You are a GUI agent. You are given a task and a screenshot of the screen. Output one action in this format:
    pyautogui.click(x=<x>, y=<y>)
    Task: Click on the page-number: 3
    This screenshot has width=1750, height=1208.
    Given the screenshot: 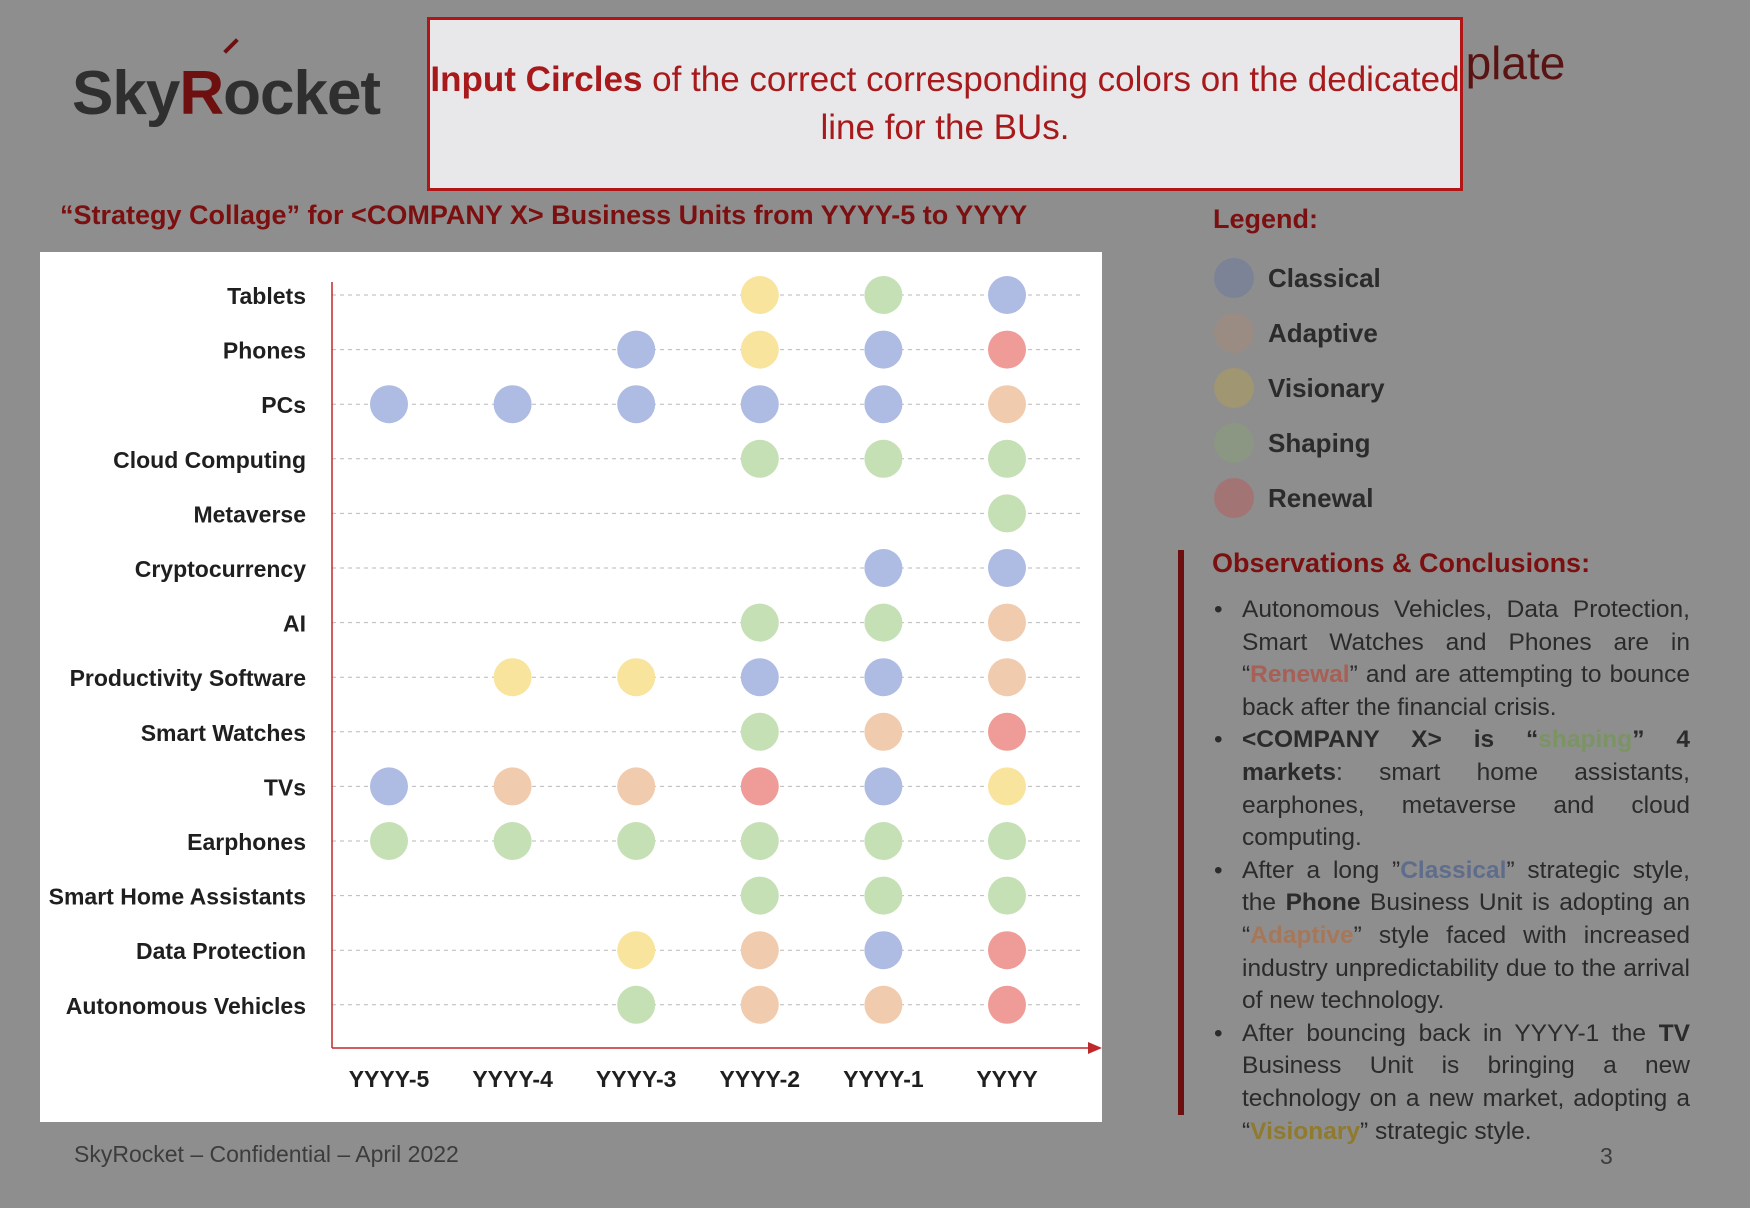 What is the action you would take?
    pyautogui.click(x=1606, y=1156)
    